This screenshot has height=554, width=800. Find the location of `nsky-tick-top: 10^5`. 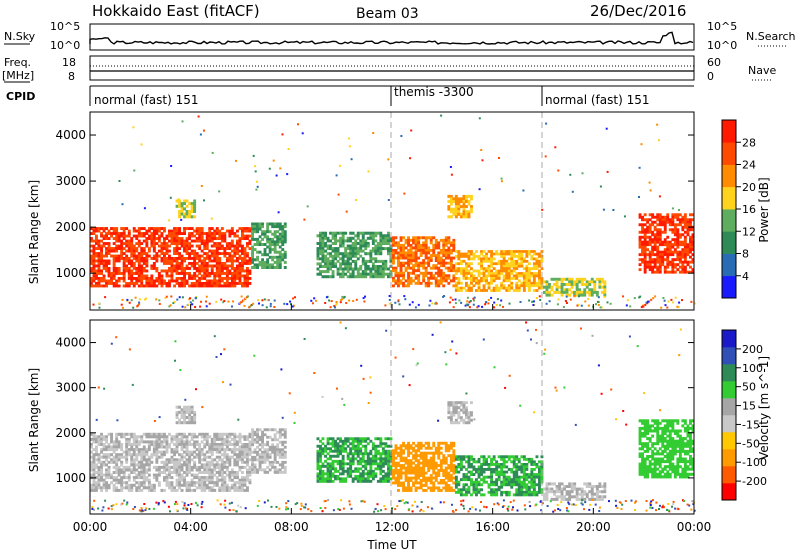

nsky-tick-top: 10^5 is located at coordinates (65, 26).